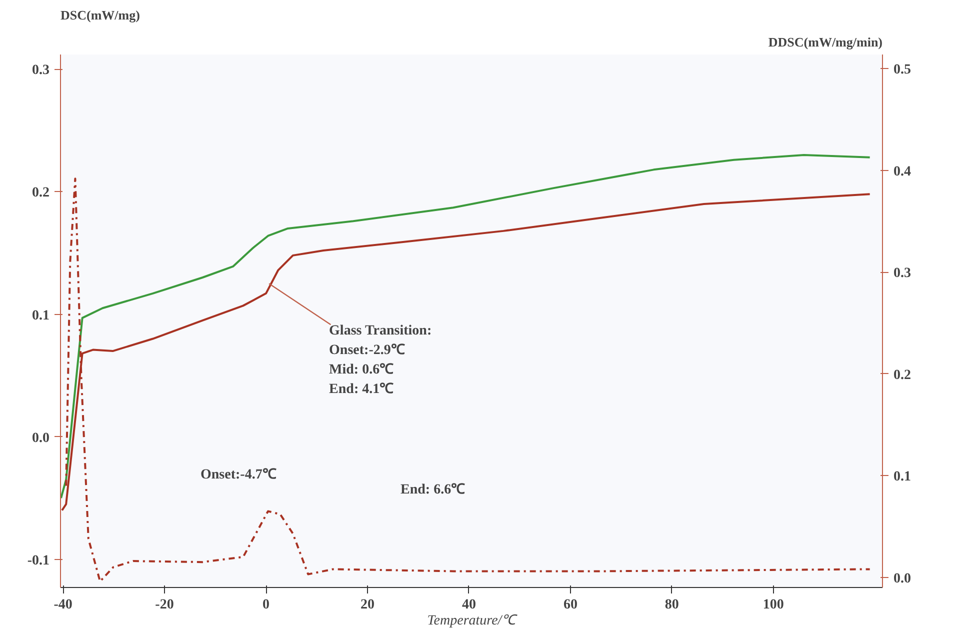 This screenshot has width=972, height=631. What do you see at coordinates (38, 560) in the screenshot?
I see `y-tick-label: -0.1` at bounding box center [38, 560].